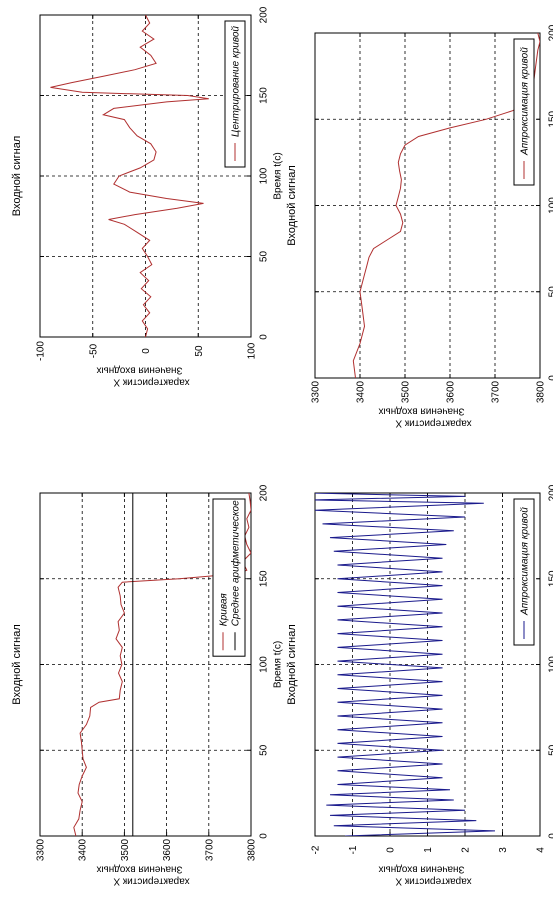 This screenshot has width=553, height=923. What do you see at coordinates (503, 850) in the screenshot?
I see `y-tick-label: 3` at bounding box center [503, 850].